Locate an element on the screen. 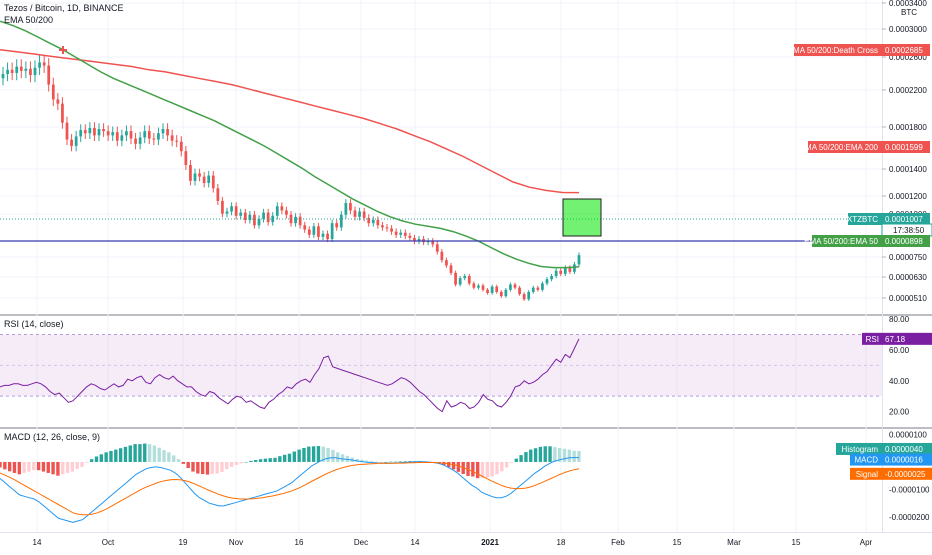 Image resolution: width=932 pixels, height=555 pixels. indicator-legend-rsi: RSI (14, close) is located at coordinates (34, 324).